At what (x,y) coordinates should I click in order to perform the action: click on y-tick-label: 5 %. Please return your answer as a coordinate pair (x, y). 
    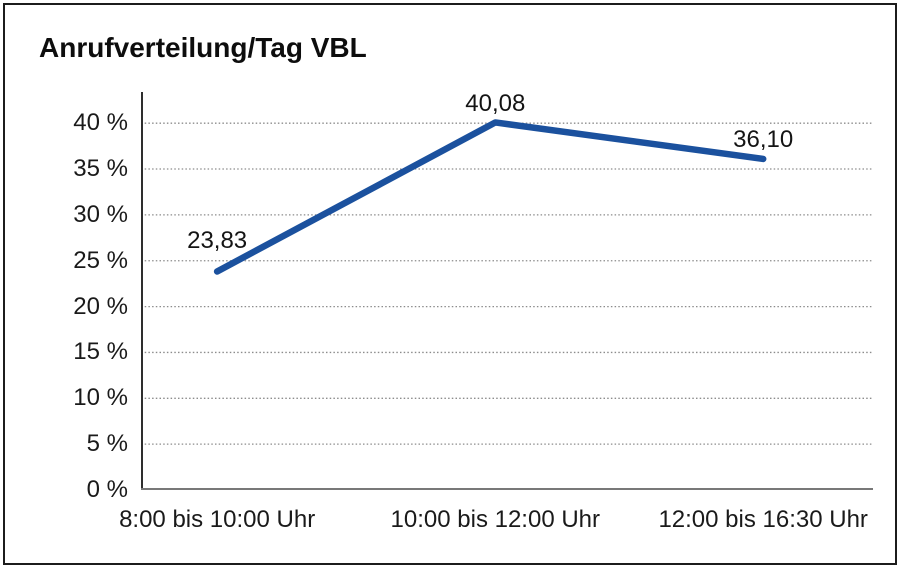
    Looking at the image, I should click on (107, 444).